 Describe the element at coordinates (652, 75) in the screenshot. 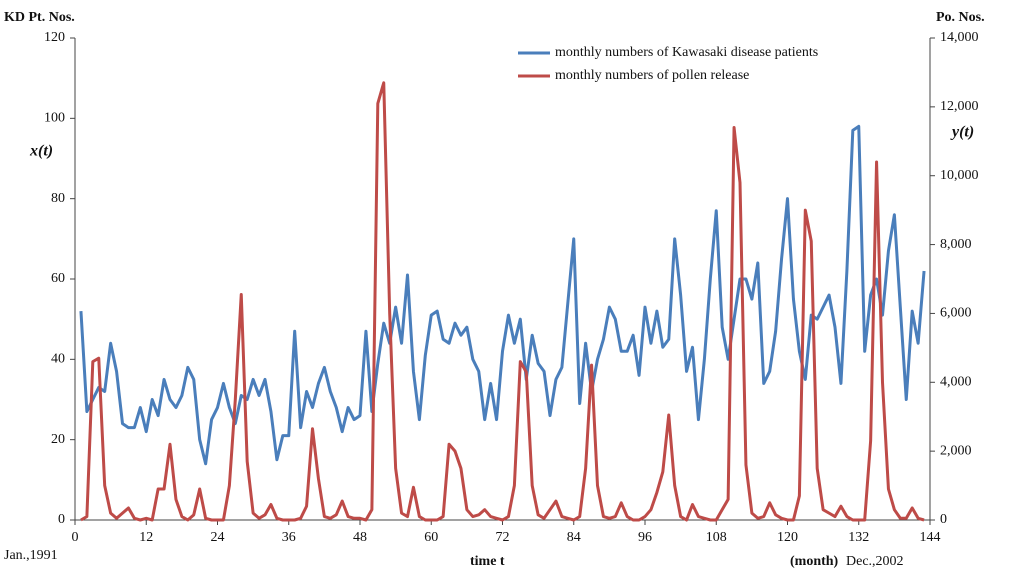

I see `legend-label: monthly numbers of pollen release` at that location.